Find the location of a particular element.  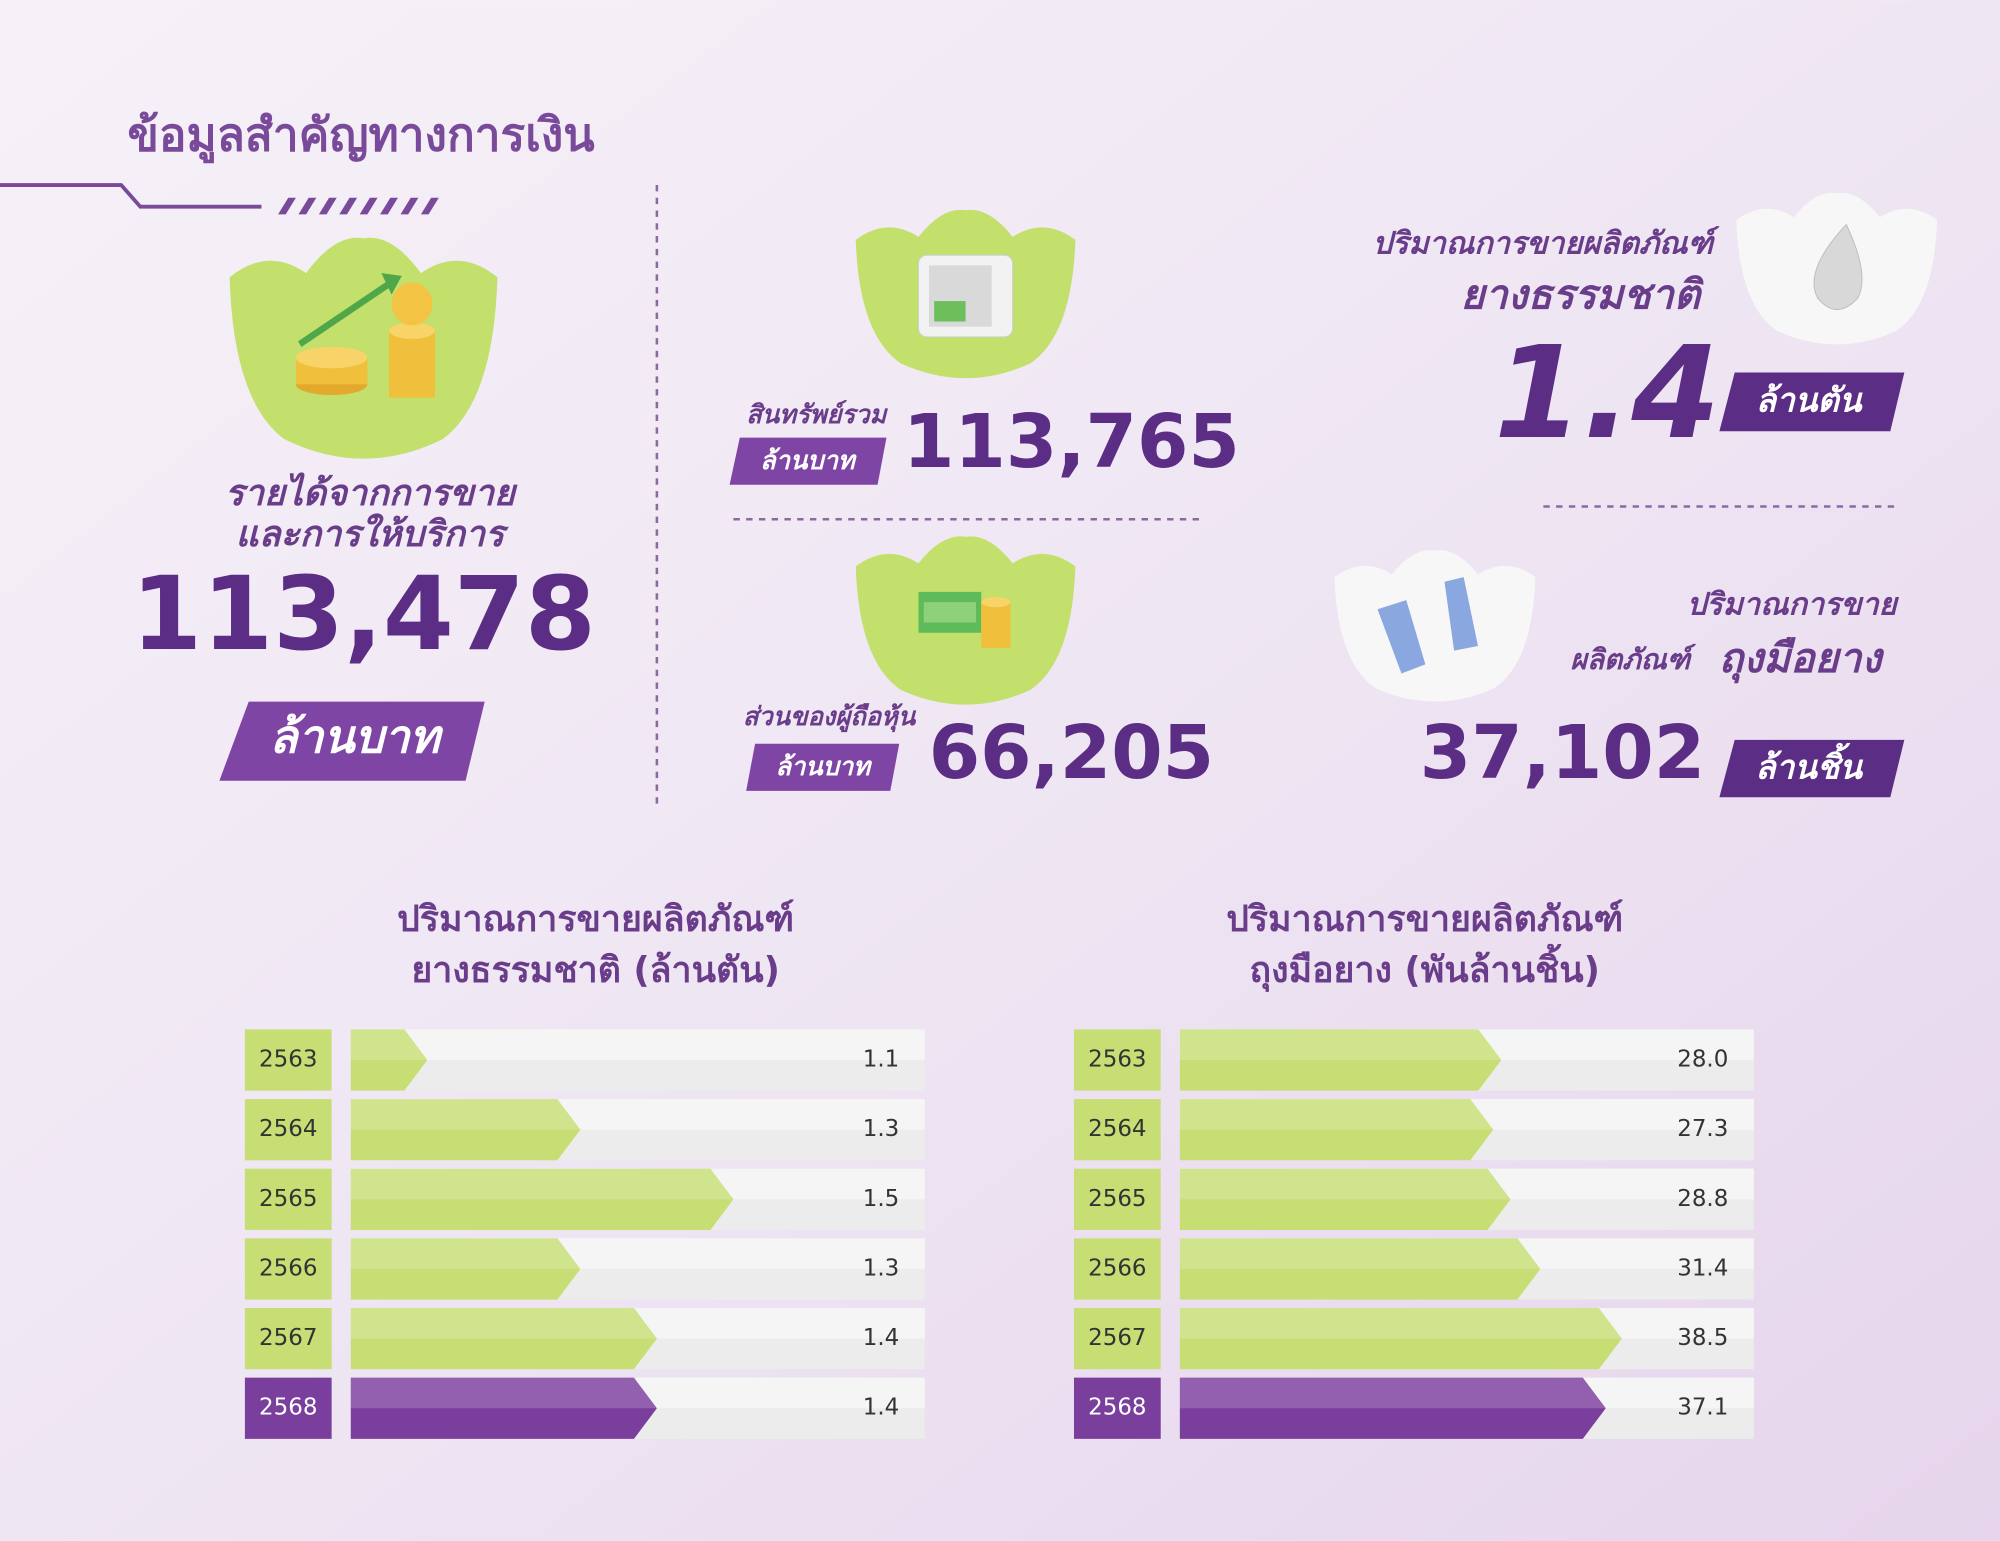

rubber-value: 1.4 is located at coordinates (1607, 394).